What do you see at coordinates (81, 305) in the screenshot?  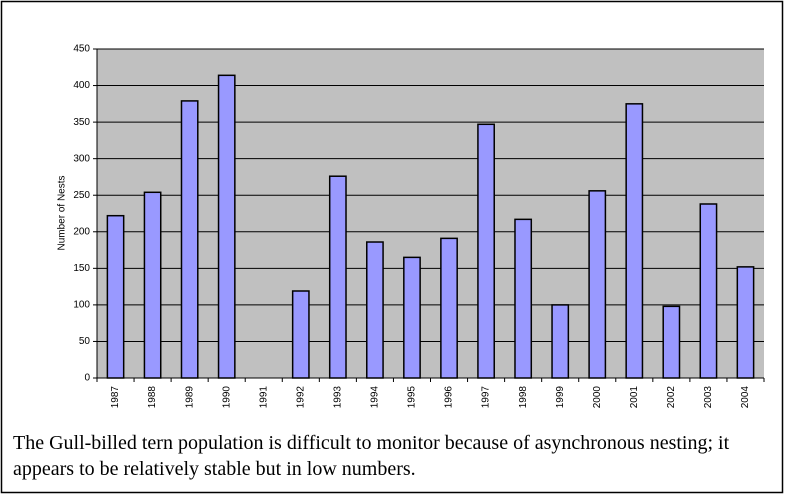 I see `y-tick-label: 100` at bounding box center [81, 305].